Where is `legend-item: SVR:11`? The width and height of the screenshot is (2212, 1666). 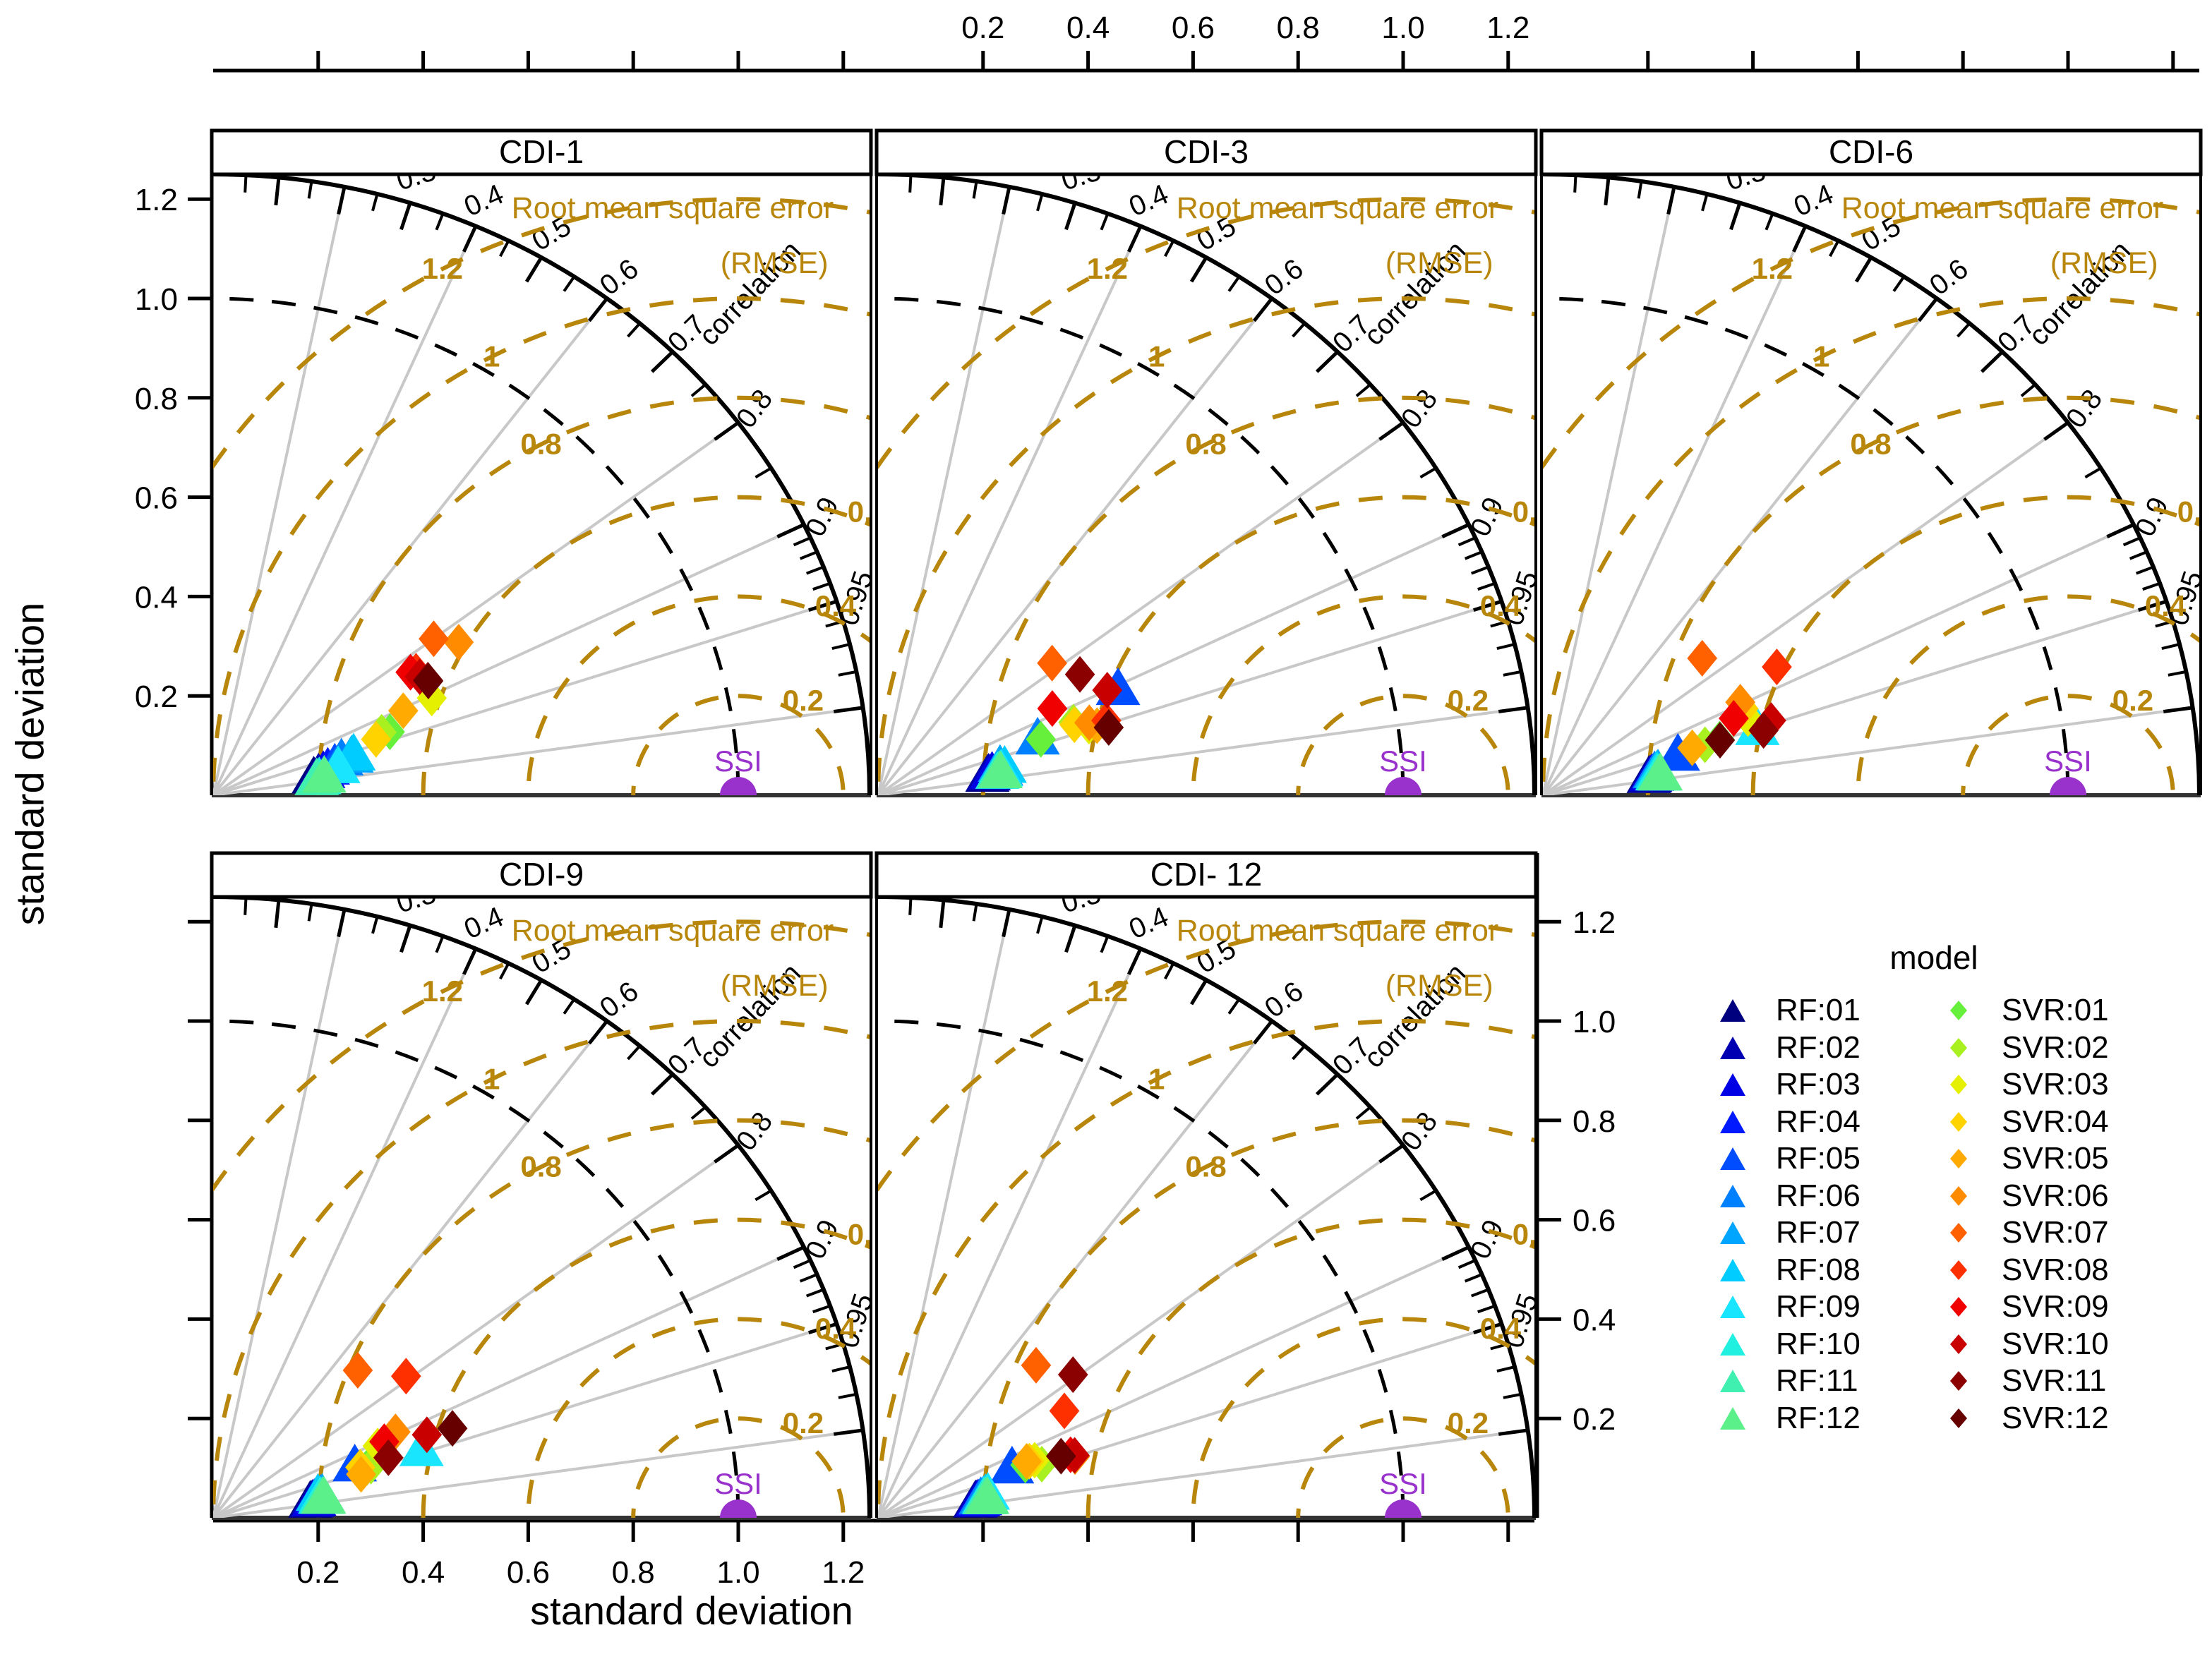 legend-item: SVR:11 is located at coordinates (2047, 1382).